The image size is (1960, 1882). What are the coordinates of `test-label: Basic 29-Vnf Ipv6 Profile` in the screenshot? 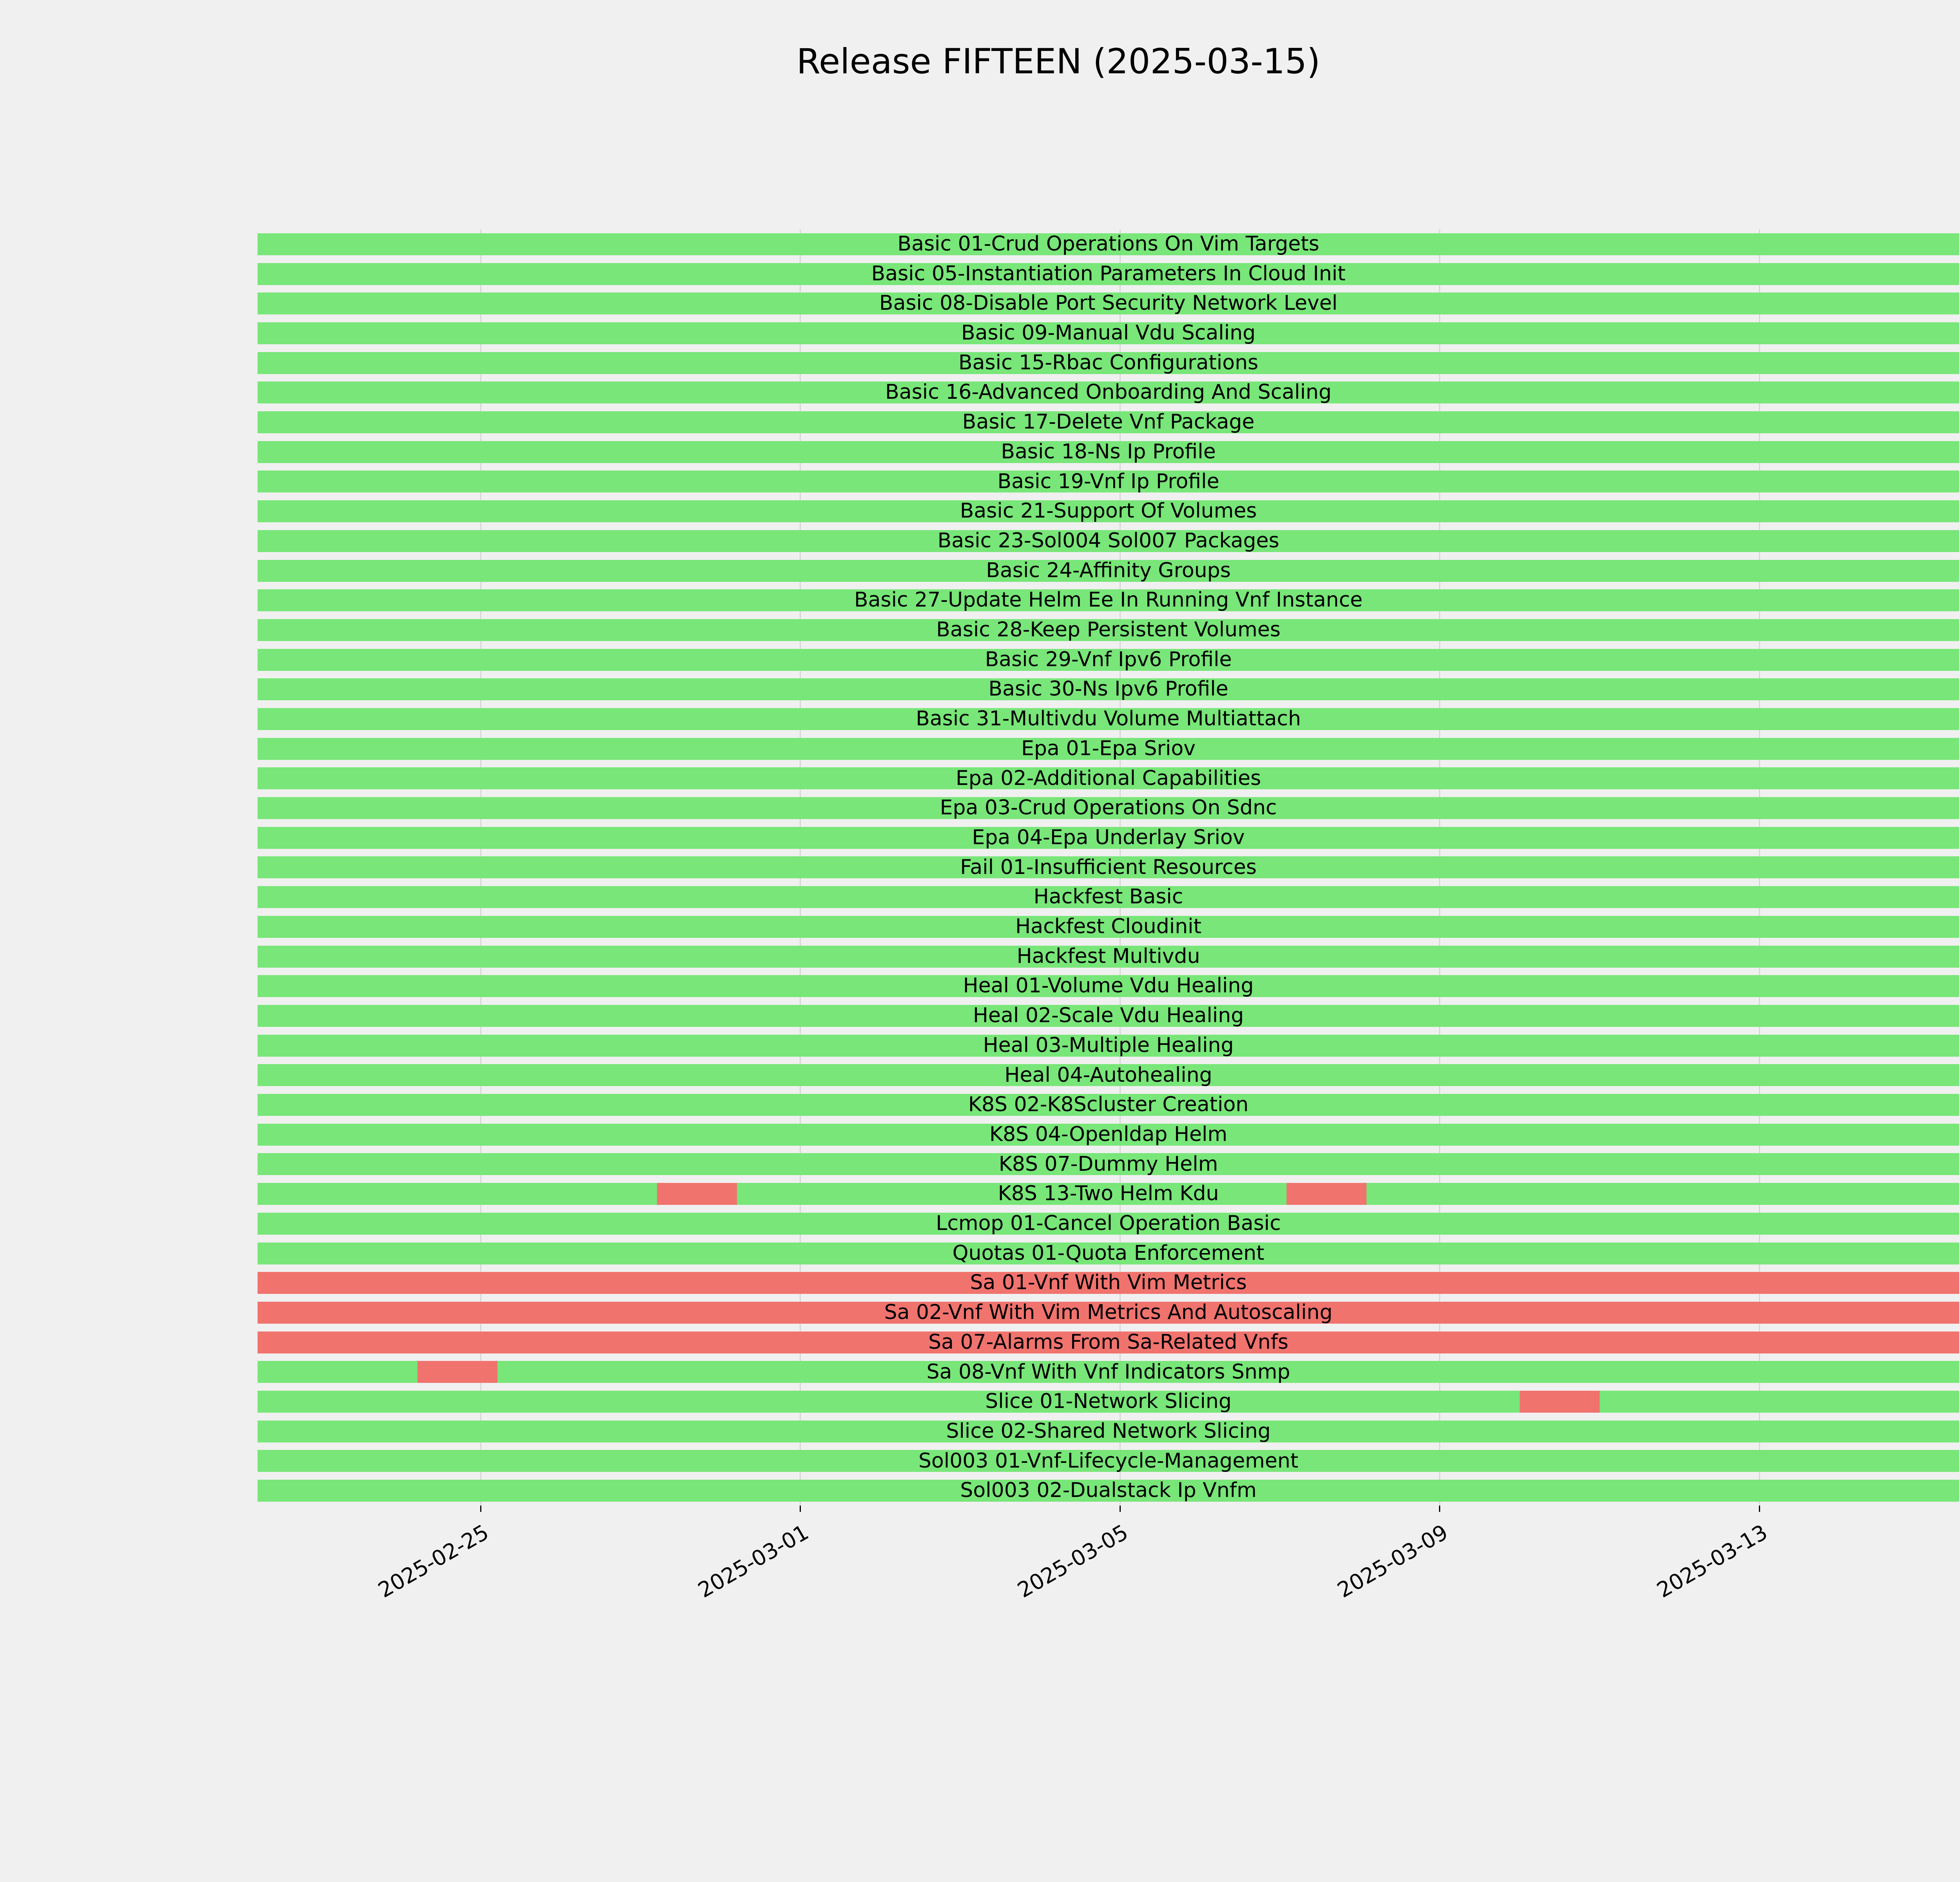 It's located at (1108, 659).